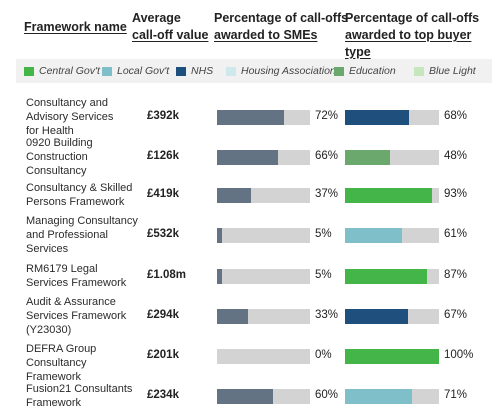  What do you see at coordinates (452, 71) in the screenshot?
I see `legend-label: Blue Light` at bounding box center [452, 71].